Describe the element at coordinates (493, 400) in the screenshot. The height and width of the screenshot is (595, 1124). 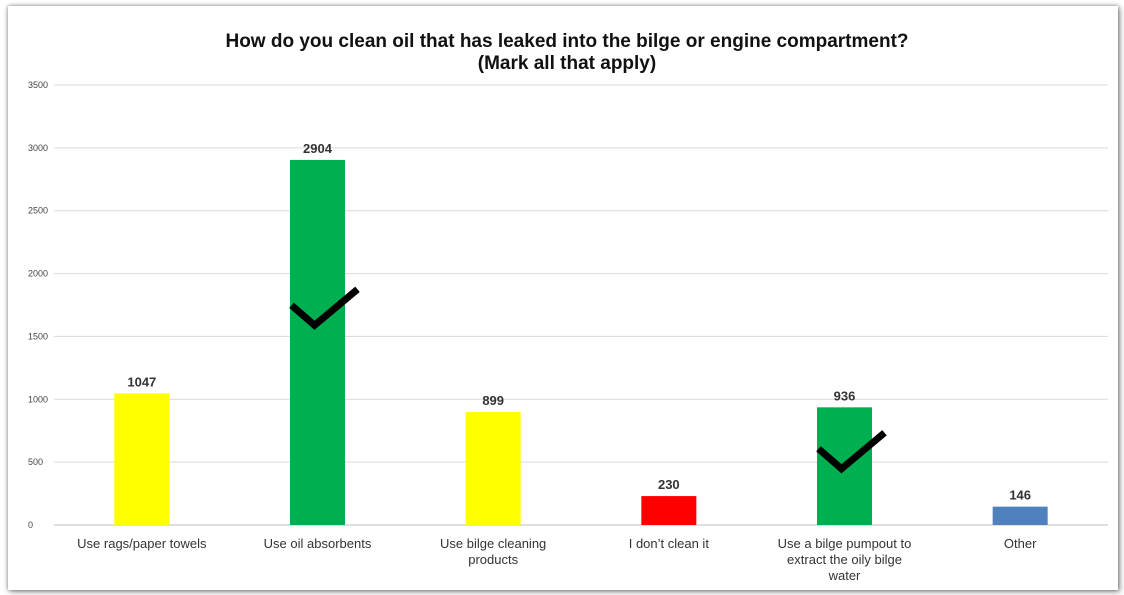
I see `data-label: 899` at that location.